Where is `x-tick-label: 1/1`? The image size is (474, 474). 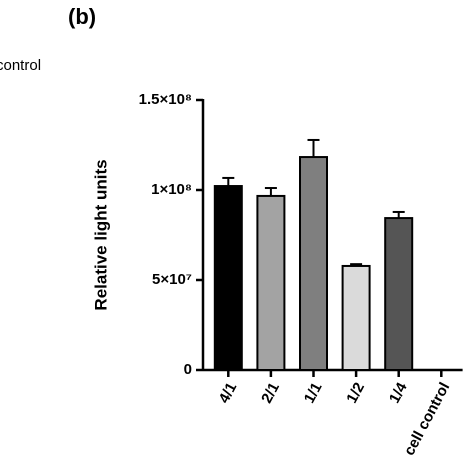
x-tick-label: 1/1 is located at coordinates (313, 393).